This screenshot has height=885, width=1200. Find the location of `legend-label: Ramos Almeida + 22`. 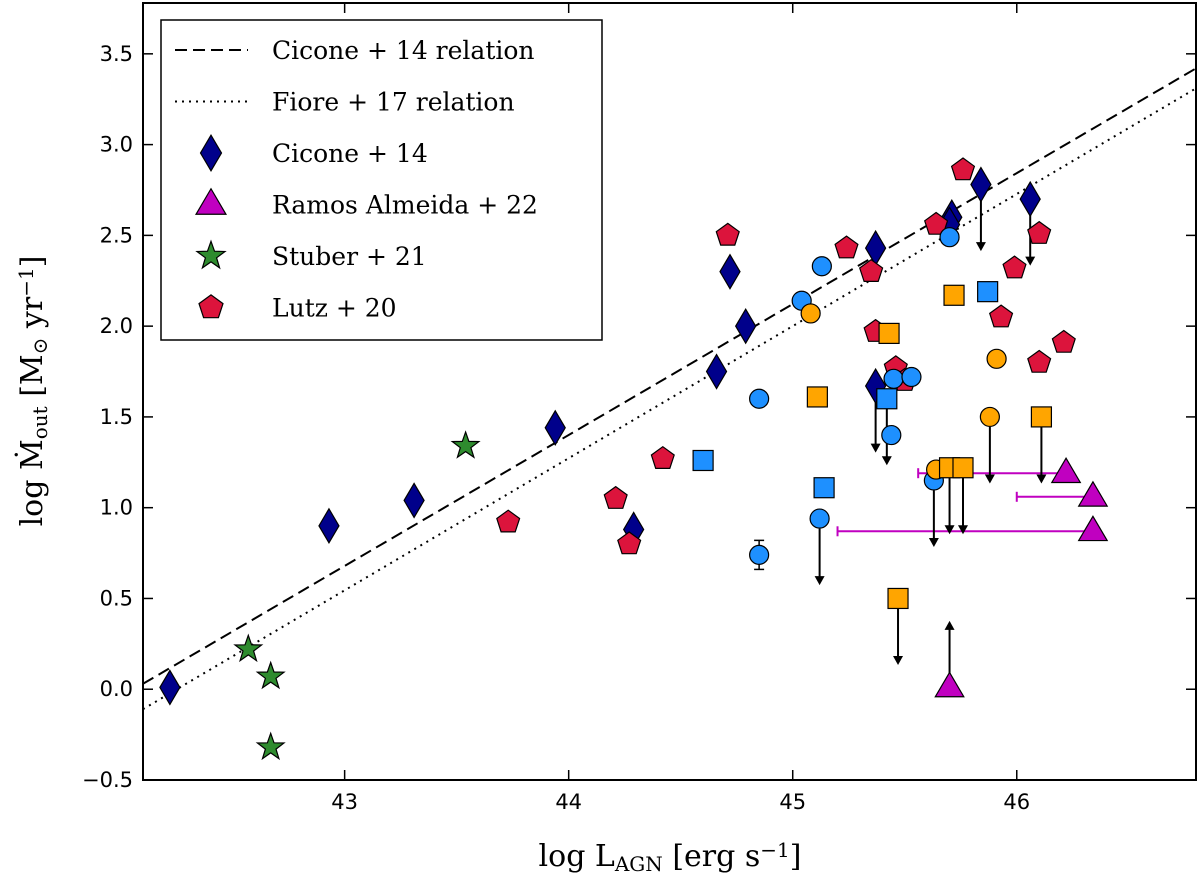

legend-label: Ramos Almeida + 22 is located at coordinates (405, 205).